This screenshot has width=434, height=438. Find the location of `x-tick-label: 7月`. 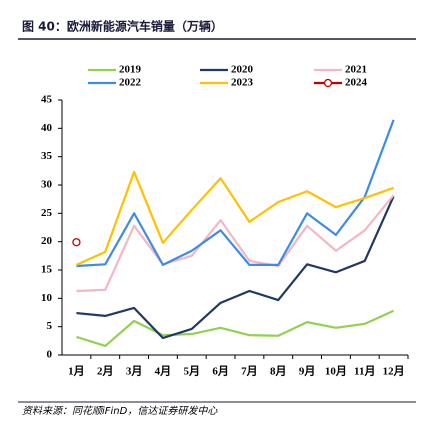

x-tick-label: 7月 is located at coordinates (249, 371).